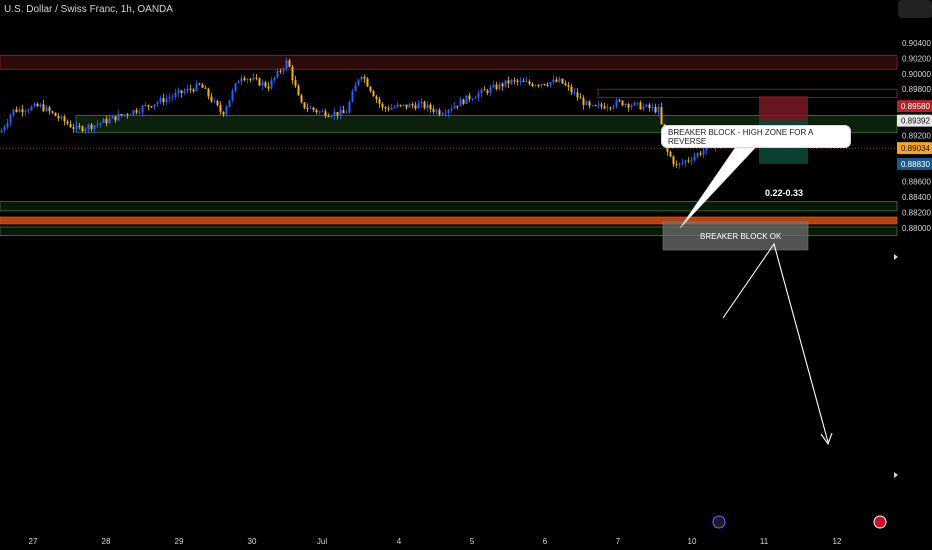  I want to click on time-tick: 5, so click(472, 541).